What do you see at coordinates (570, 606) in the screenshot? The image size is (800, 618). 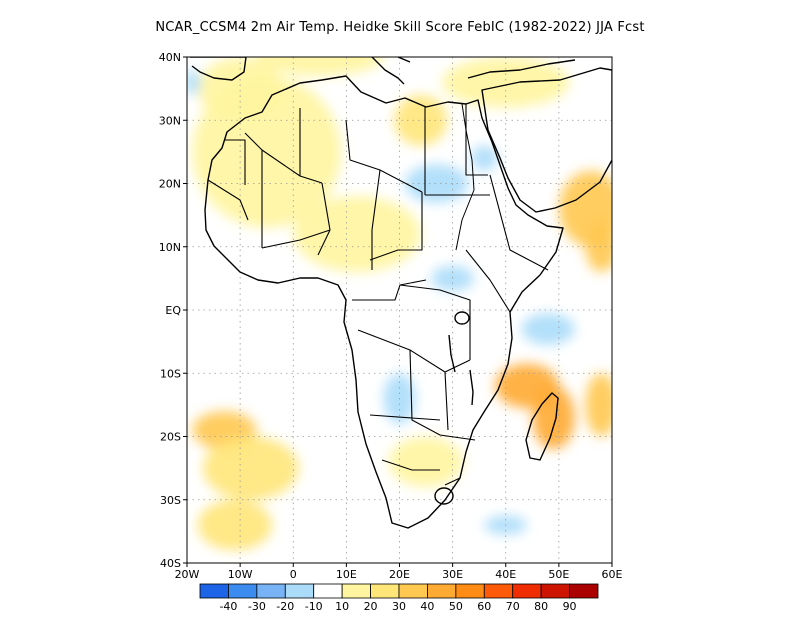 I see `colorbar-label: 90` at bounding box center [570, 606].